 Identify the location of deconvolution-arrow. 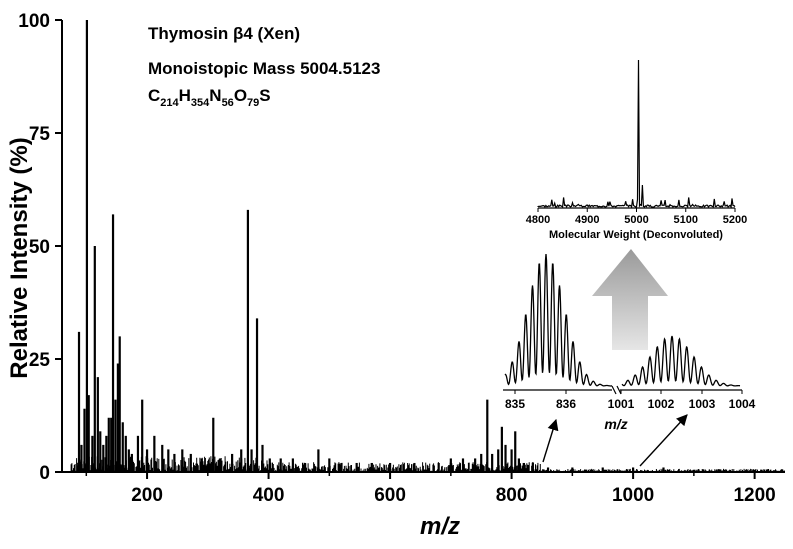
(630, 299).